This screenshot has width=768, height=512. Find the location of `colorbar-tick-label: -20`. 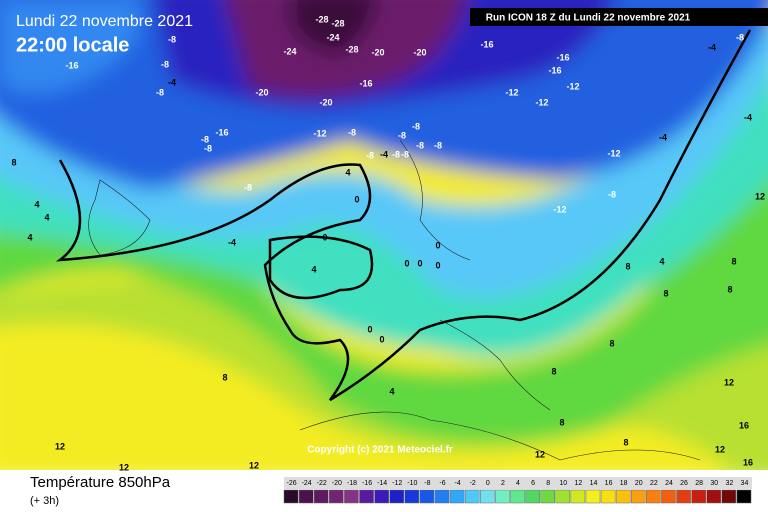

colorbar-tick-label: -20 is located at coordinates (337, 483).